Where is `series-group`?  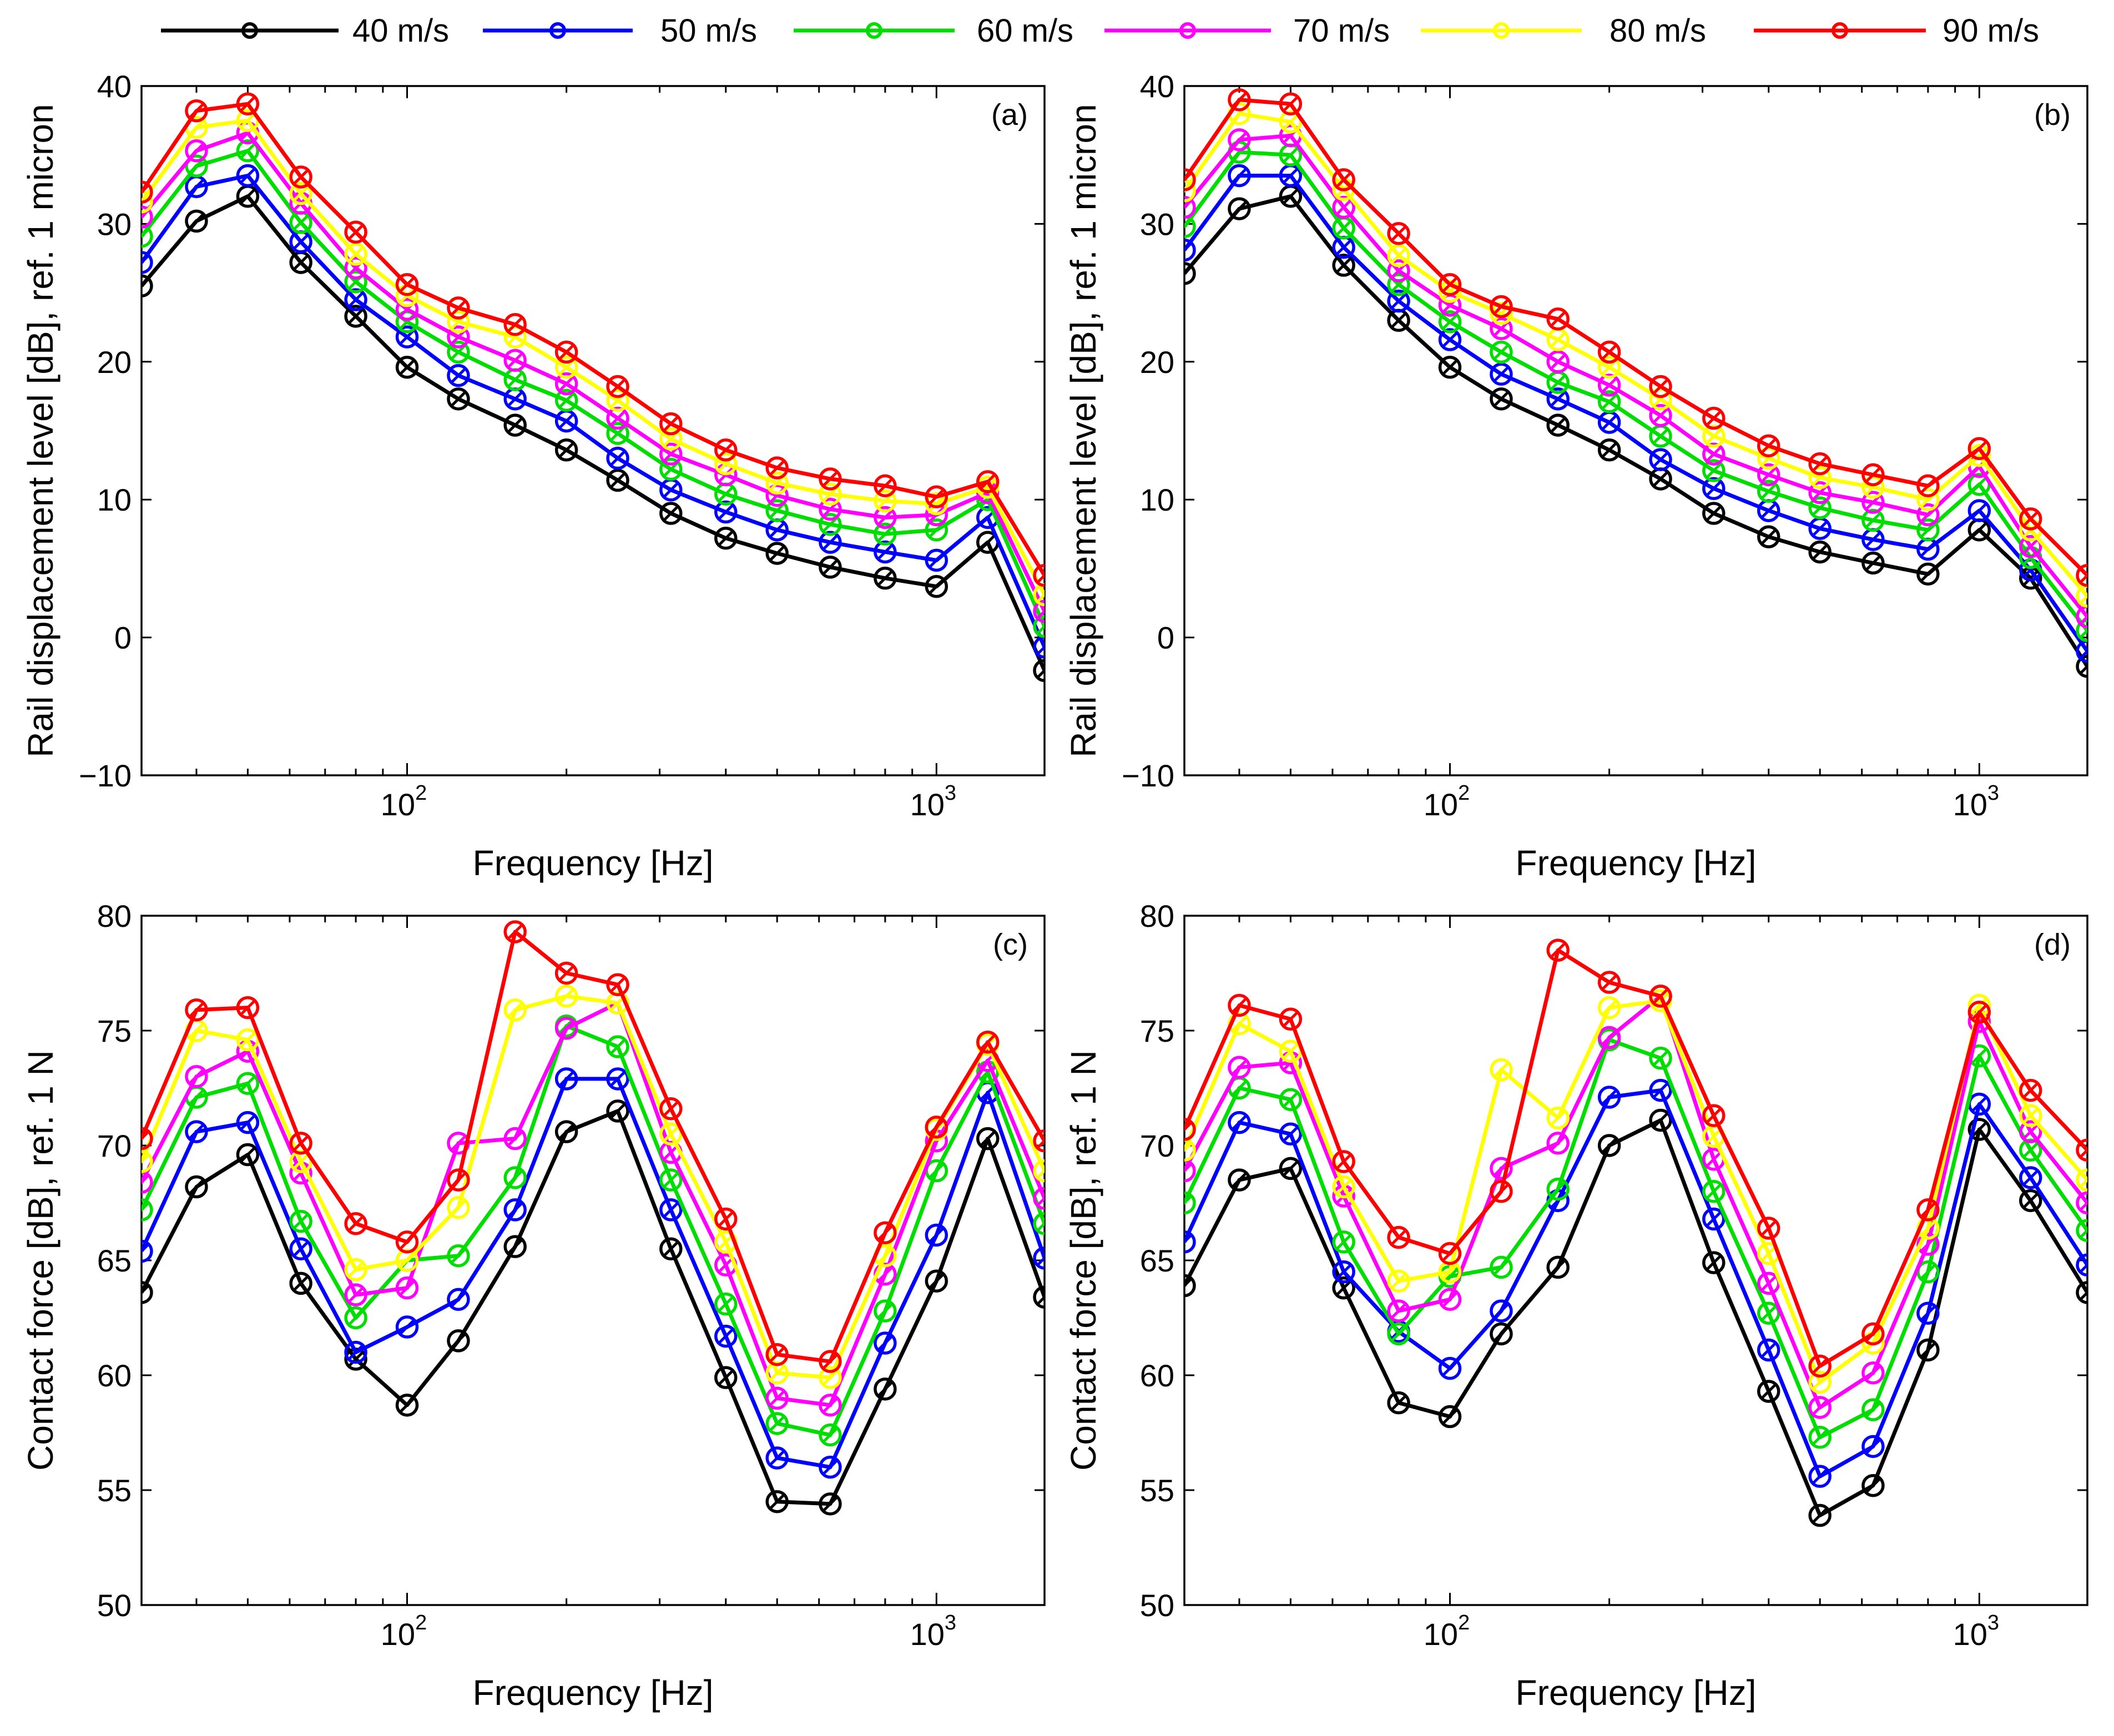 series-group is located at coordinates (1635, 1232).